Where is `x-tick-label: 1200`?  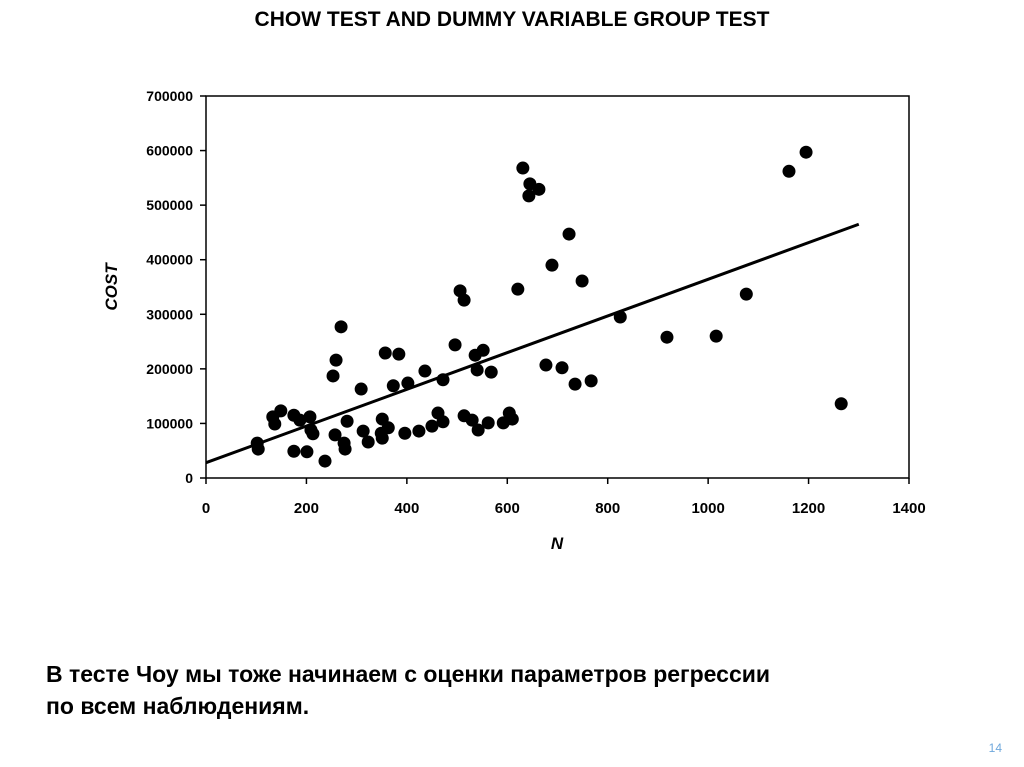 x-tick-label: 1200 is located at coordinates (808, 508).